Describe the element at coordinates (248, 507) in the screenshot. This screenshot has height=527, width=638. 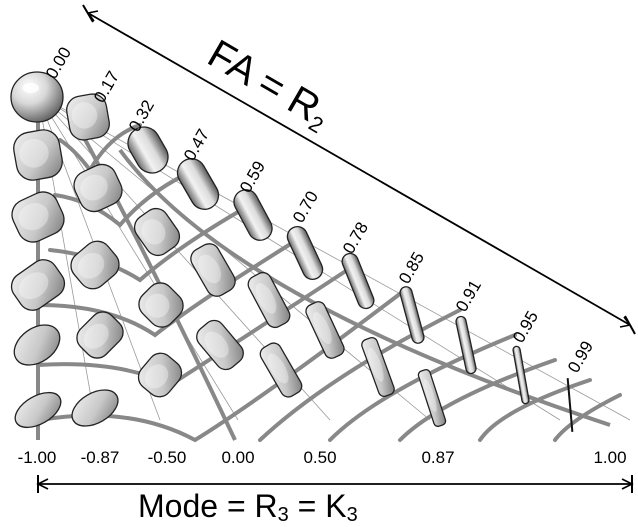
I see `mode-axis-title: Mode = R3 = K3` at that location.